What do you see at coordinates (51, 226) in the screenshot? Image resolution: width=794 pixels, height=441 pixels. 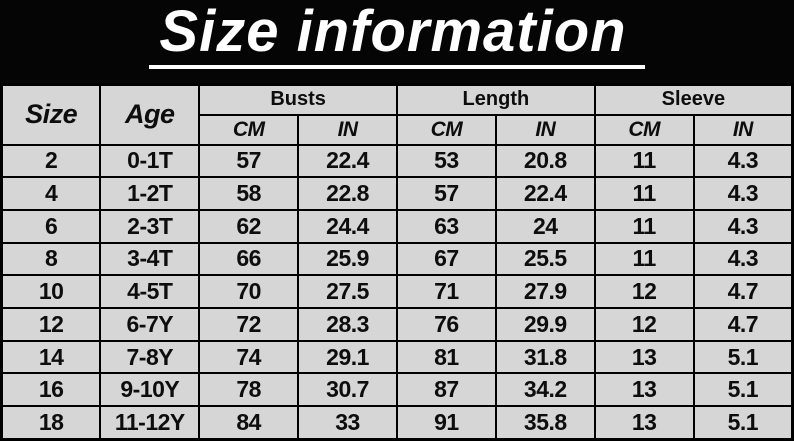 I see `cell-size: 6` at bounding box center [51, 226].